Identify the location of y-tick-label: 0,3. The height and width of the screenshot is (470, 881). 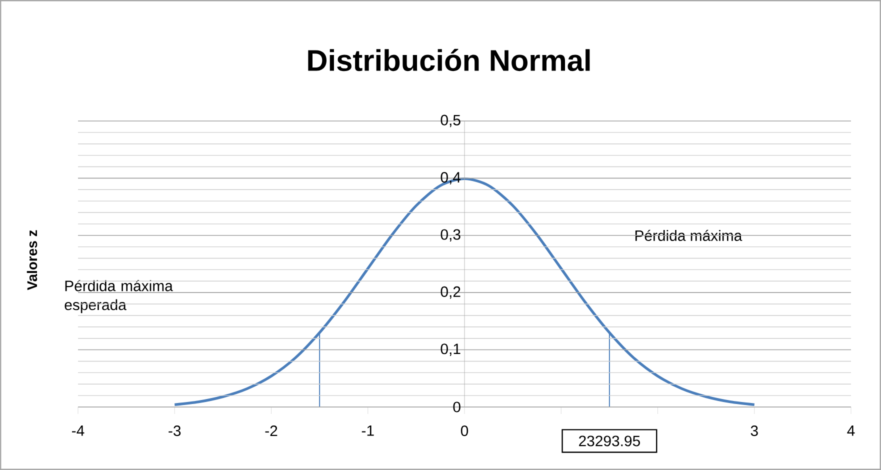
(450, 235).